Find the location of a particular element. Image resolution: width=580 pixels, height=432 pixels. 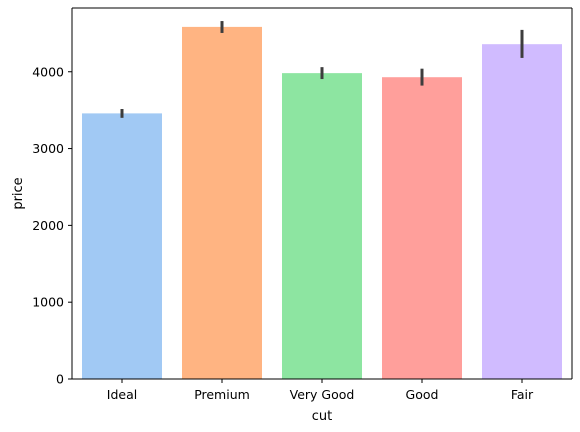

x-tick-ideal: Ideal is located at coordinates (122, 390).